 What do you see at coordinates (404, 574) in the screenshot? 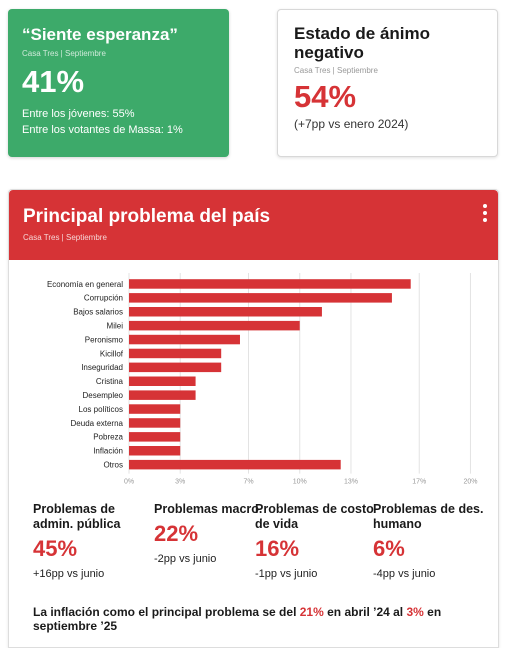
I see `stat-delta: -4pp vs junio` at bounding box center [404, 574].